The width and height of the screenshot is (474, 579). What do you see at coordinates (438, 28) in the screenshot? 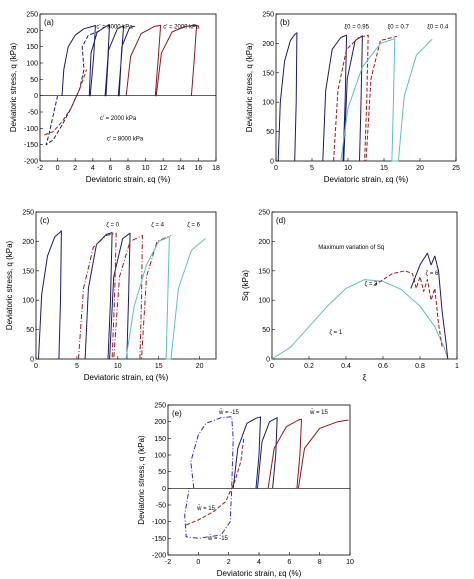
I see `annotation: ξ0 = 0.4` at bounding box center [438, 28].